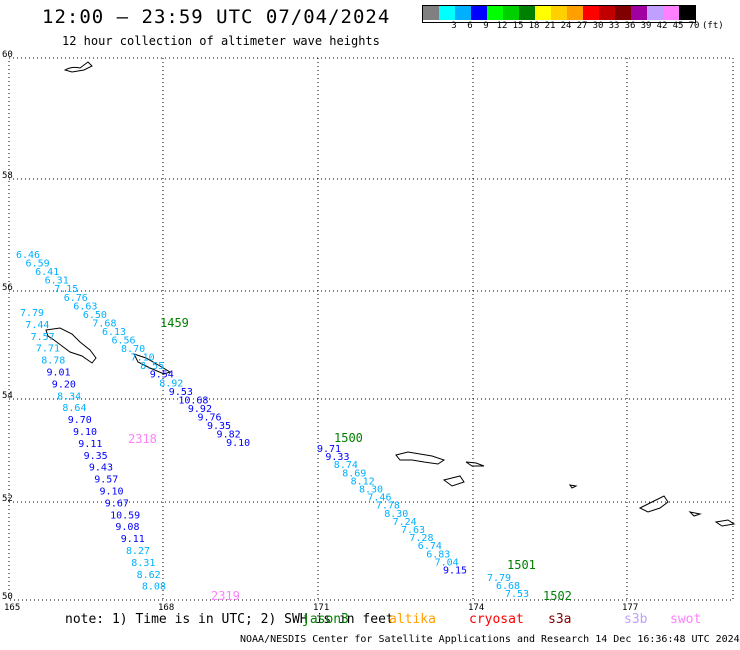 The image size is (740, 650). I want to click on wave-height-label: 6.41, so click(47, 272).